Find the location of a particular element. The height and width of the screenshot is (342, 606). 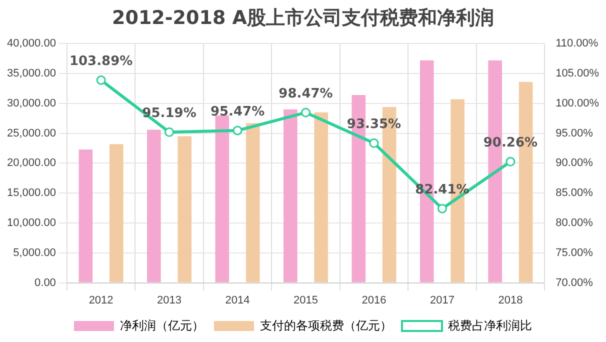

y2-tick-label: 110.00% is located at coordinates (577, 44).